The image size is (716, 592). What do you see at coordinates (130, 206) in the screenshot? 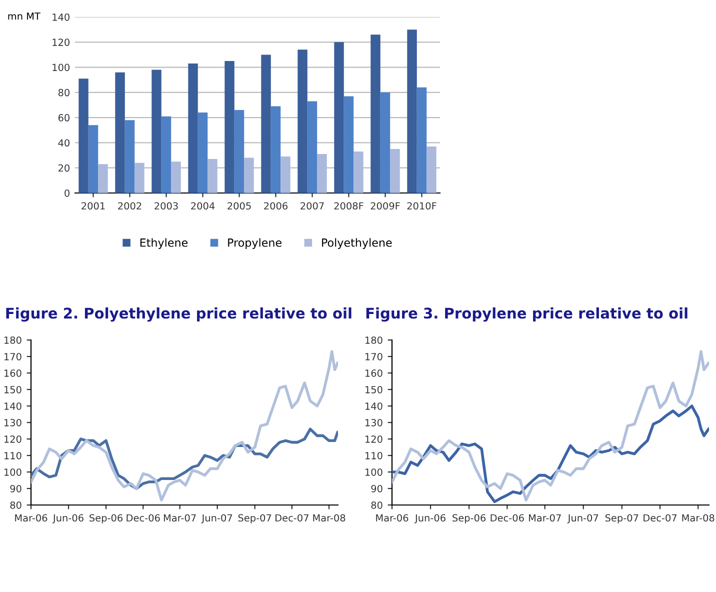
I see `x-tick-label: 2002` at bounding box center [130, 206].